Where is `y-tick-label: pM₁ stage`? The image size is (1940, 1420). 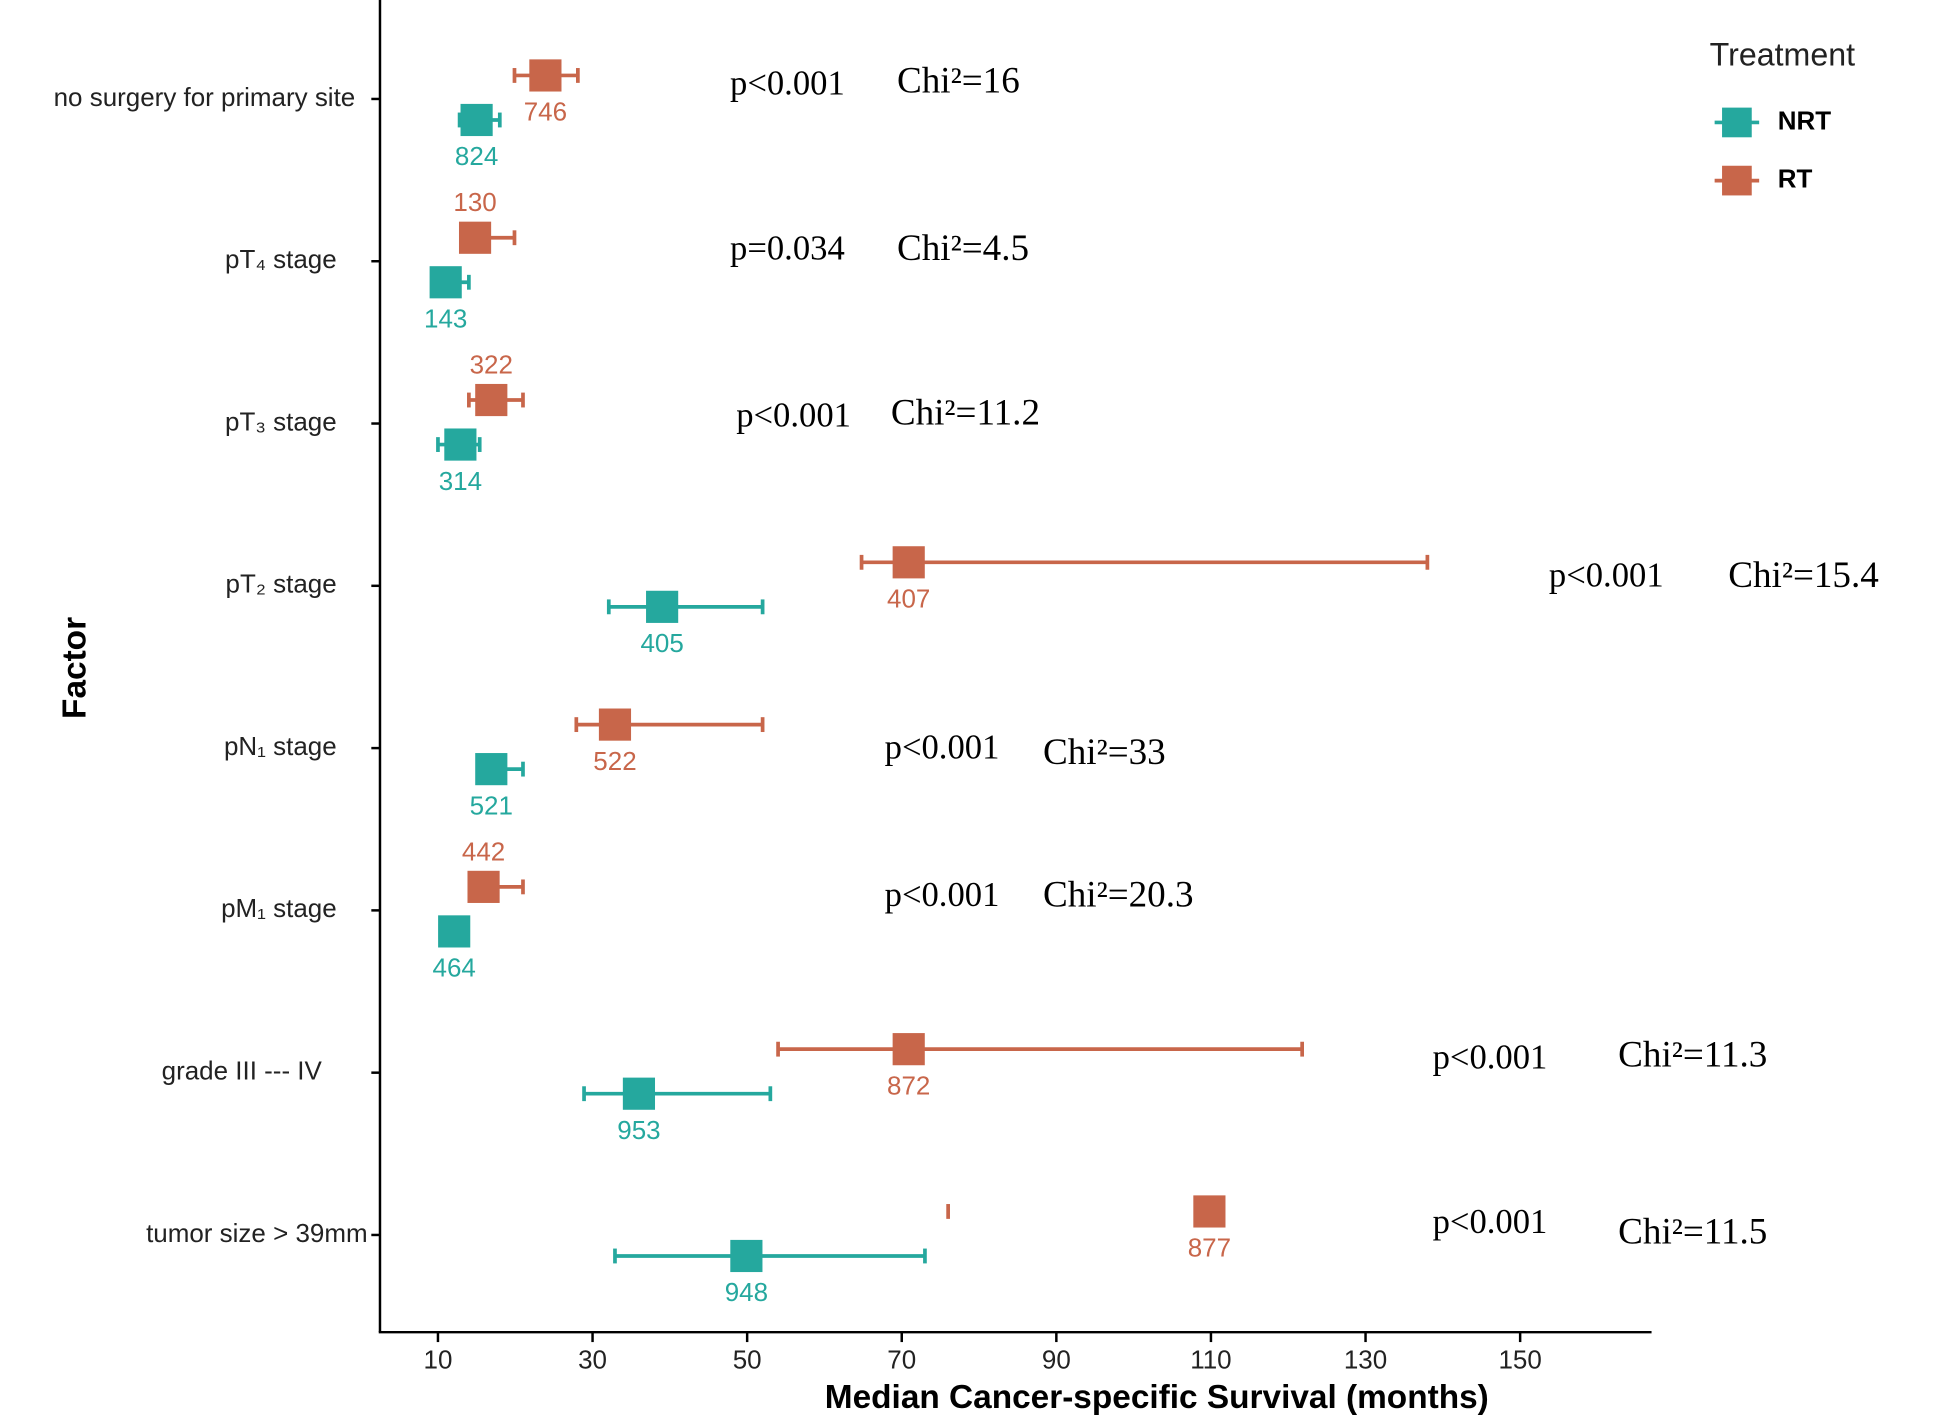
y-tick-label: pM₁ stage is located at coordinates (279, 908).